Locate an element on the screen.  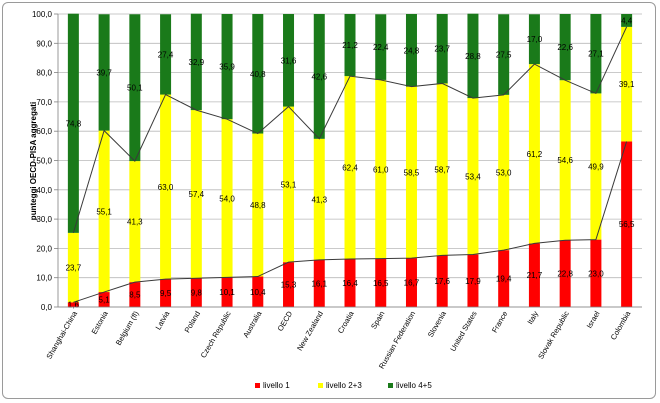
data-label-livello-2-3: 63,0 is located at coordinates (166, 187).